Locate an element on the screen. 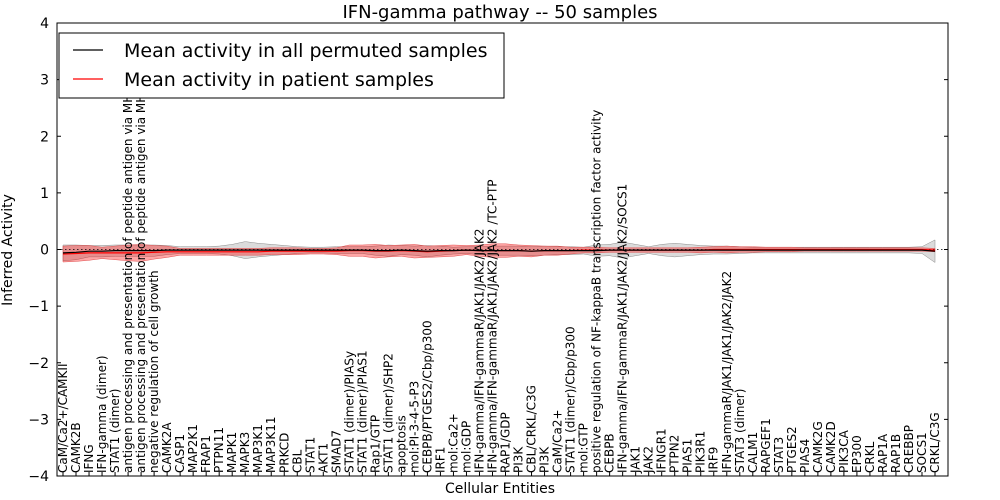 The image size is (1000, 500). y-tick-label: −4 is located at coordinates (38, 477).